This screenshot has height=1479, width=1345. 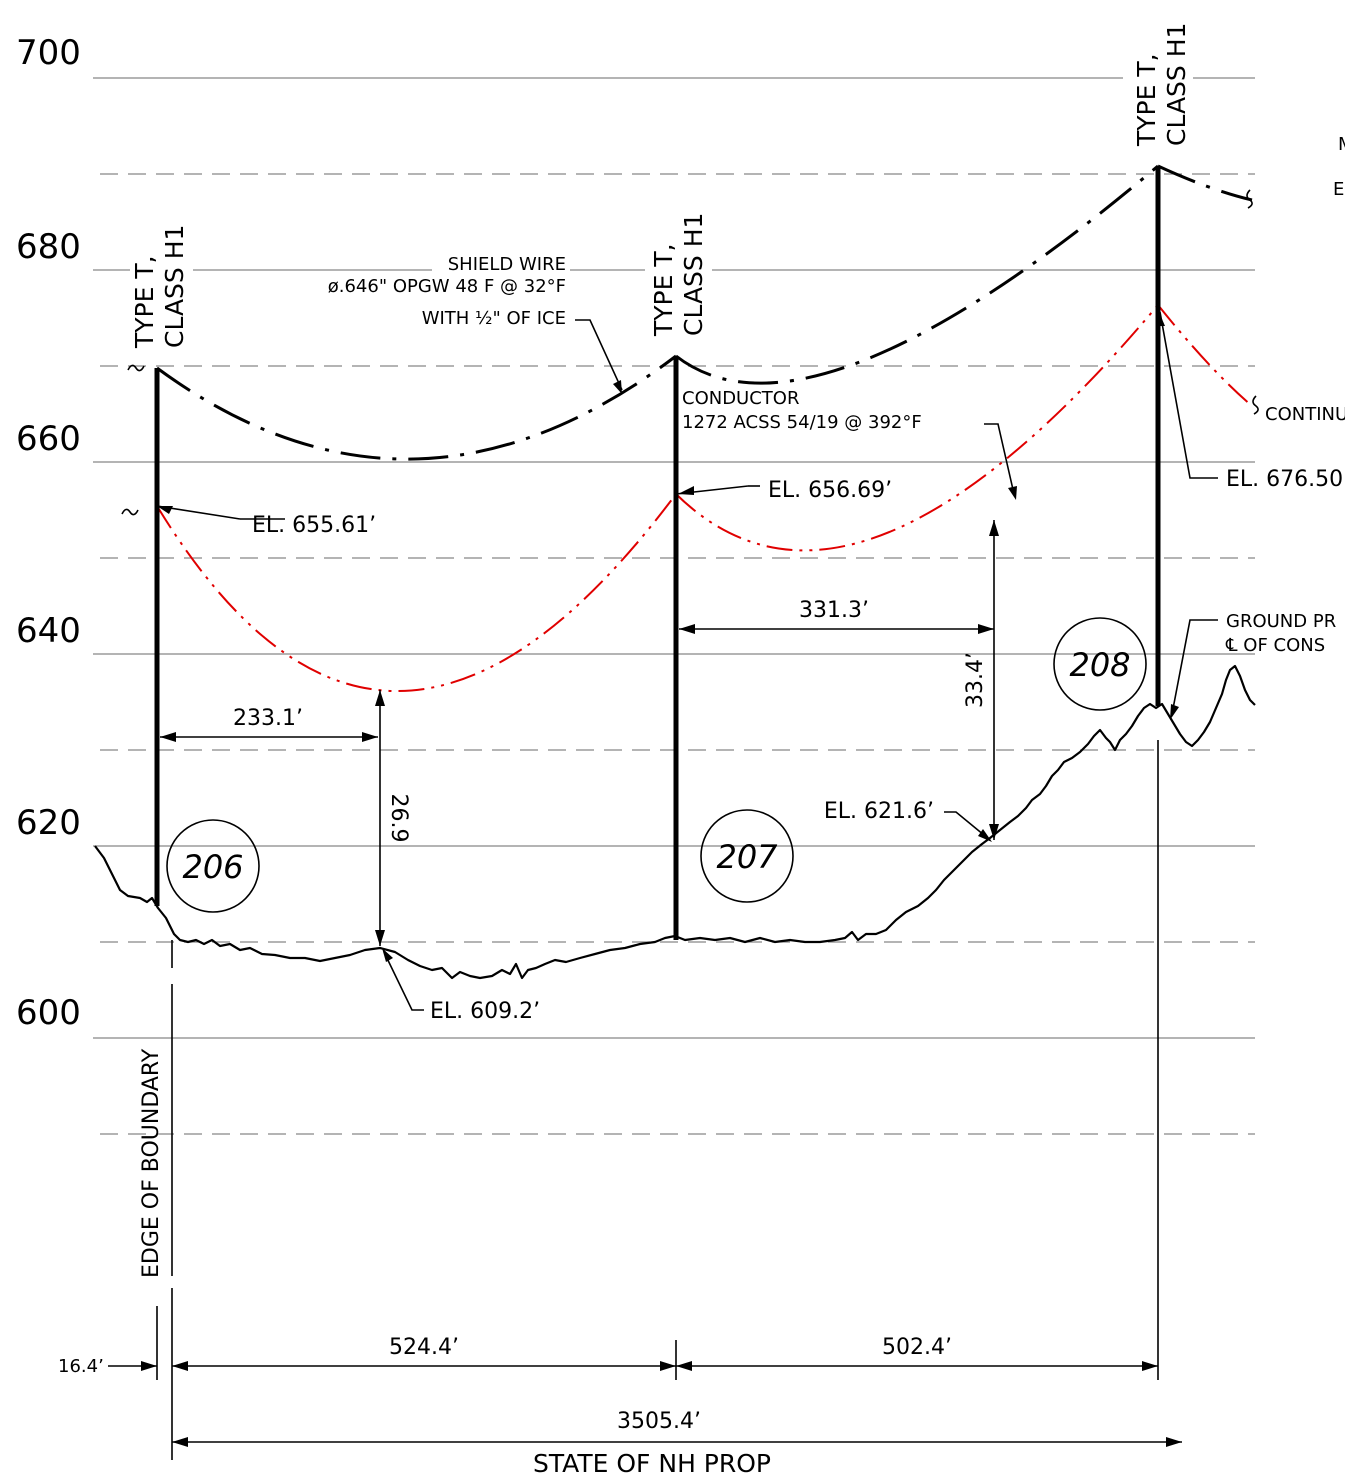 I want to click on structure-type-206: TYPE T,, so click(x=144, y=302).